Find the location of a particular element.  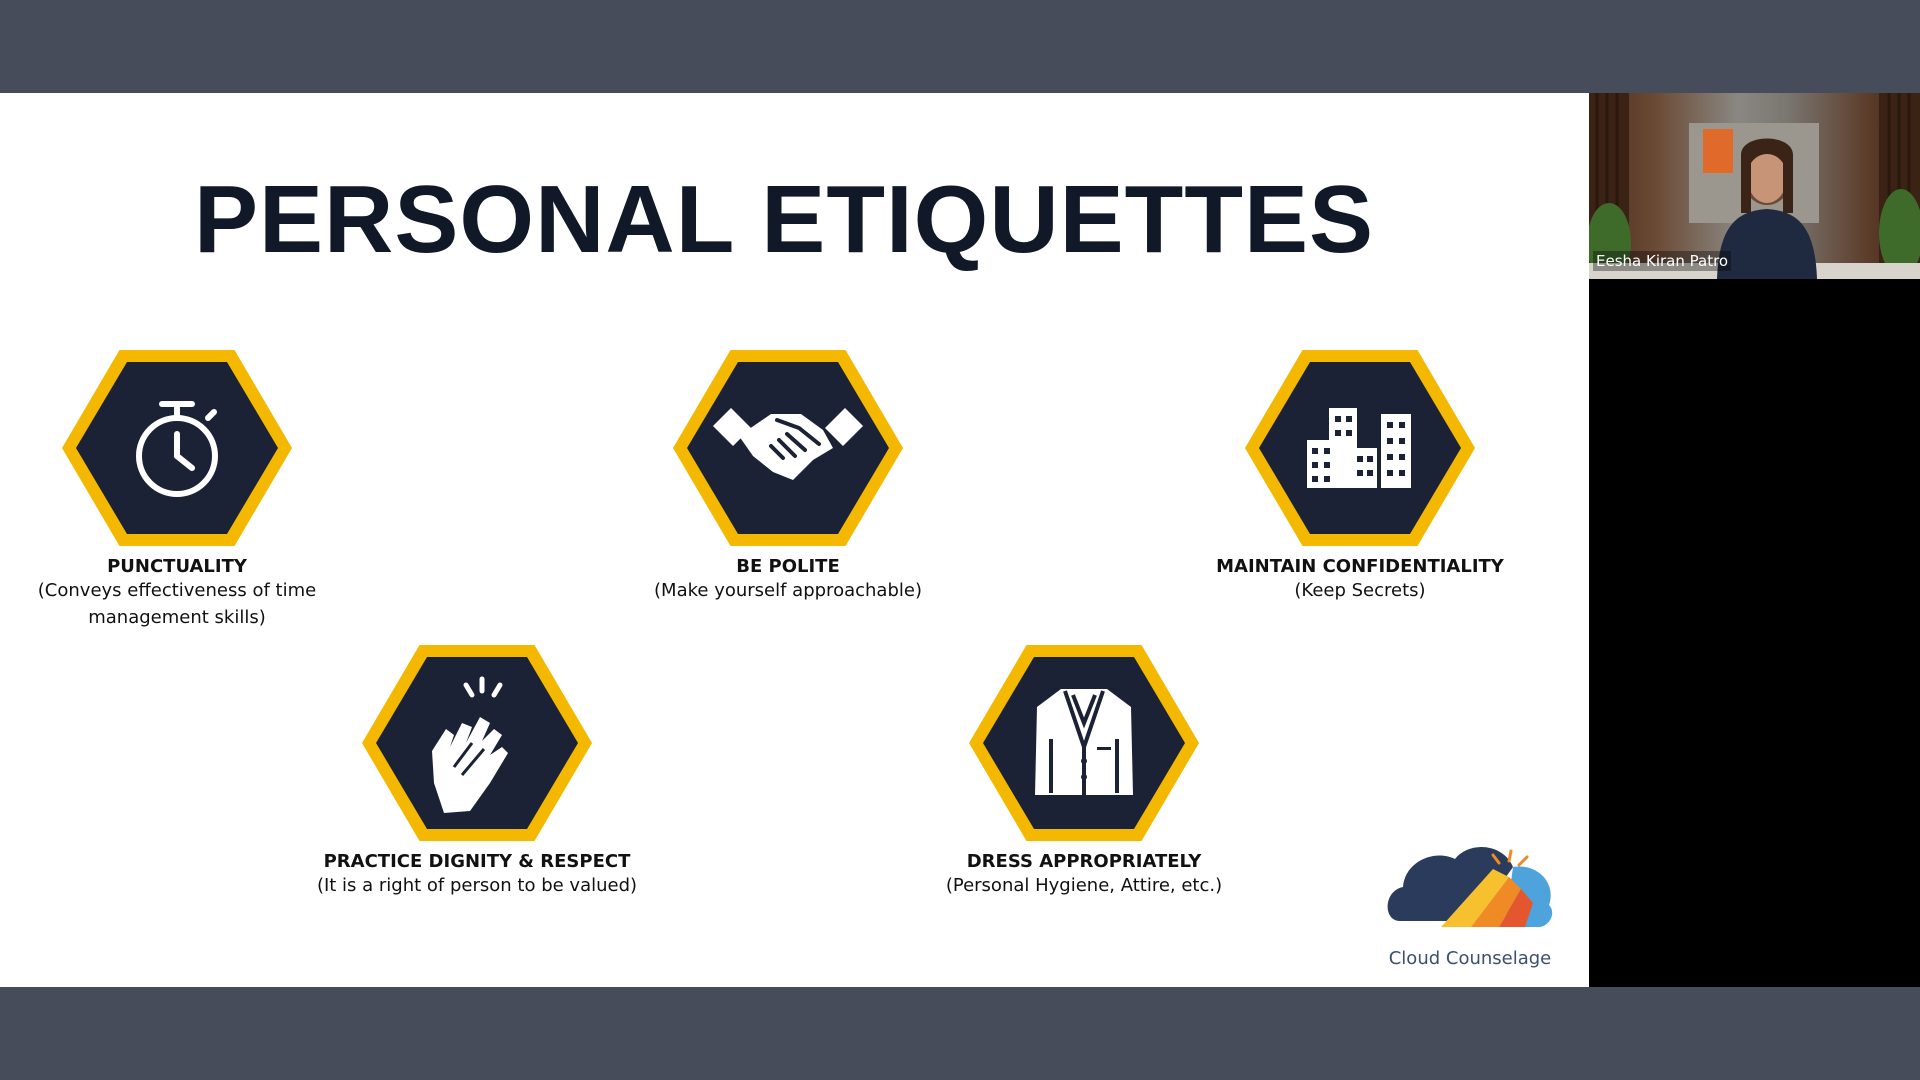

stopwatch-icon is located at coordinates (177, 448).